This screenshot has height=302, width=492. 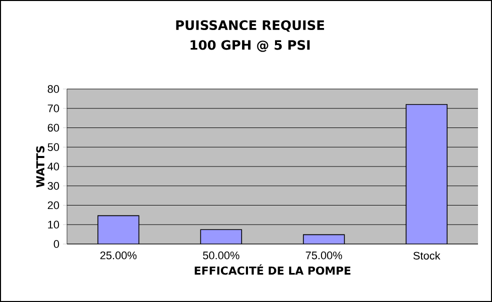 What do you see at coordinates (54, 205) in the screenshot?
I see `y-tick-label: 20` at bounding box center [54, 205].